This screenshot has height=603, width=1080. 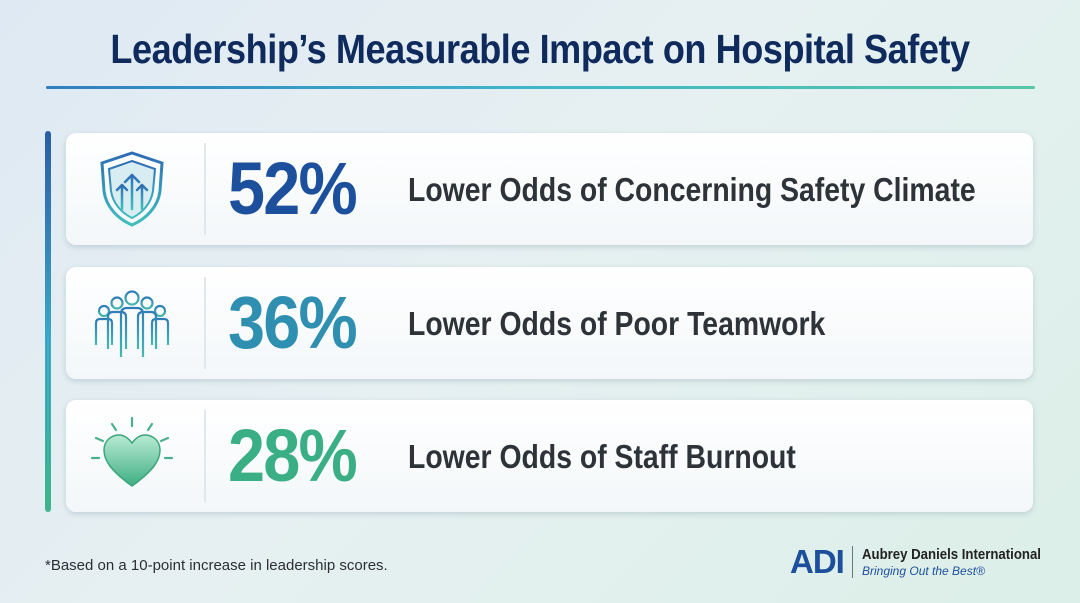 I want to click on brand-divider, so click(x=852, y=562).